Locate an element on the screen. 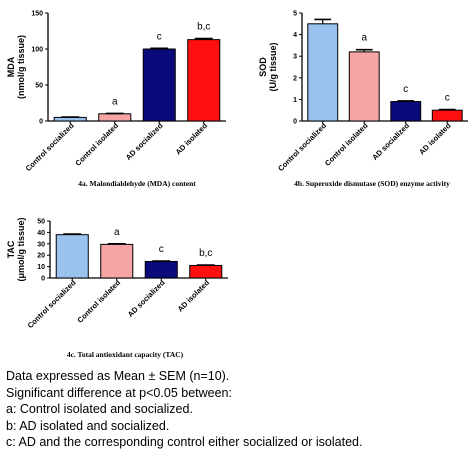 This screenshot has height=451, width=474. y-axis-label: SOD(U/g tissue) is located at coordinates (268, 66).